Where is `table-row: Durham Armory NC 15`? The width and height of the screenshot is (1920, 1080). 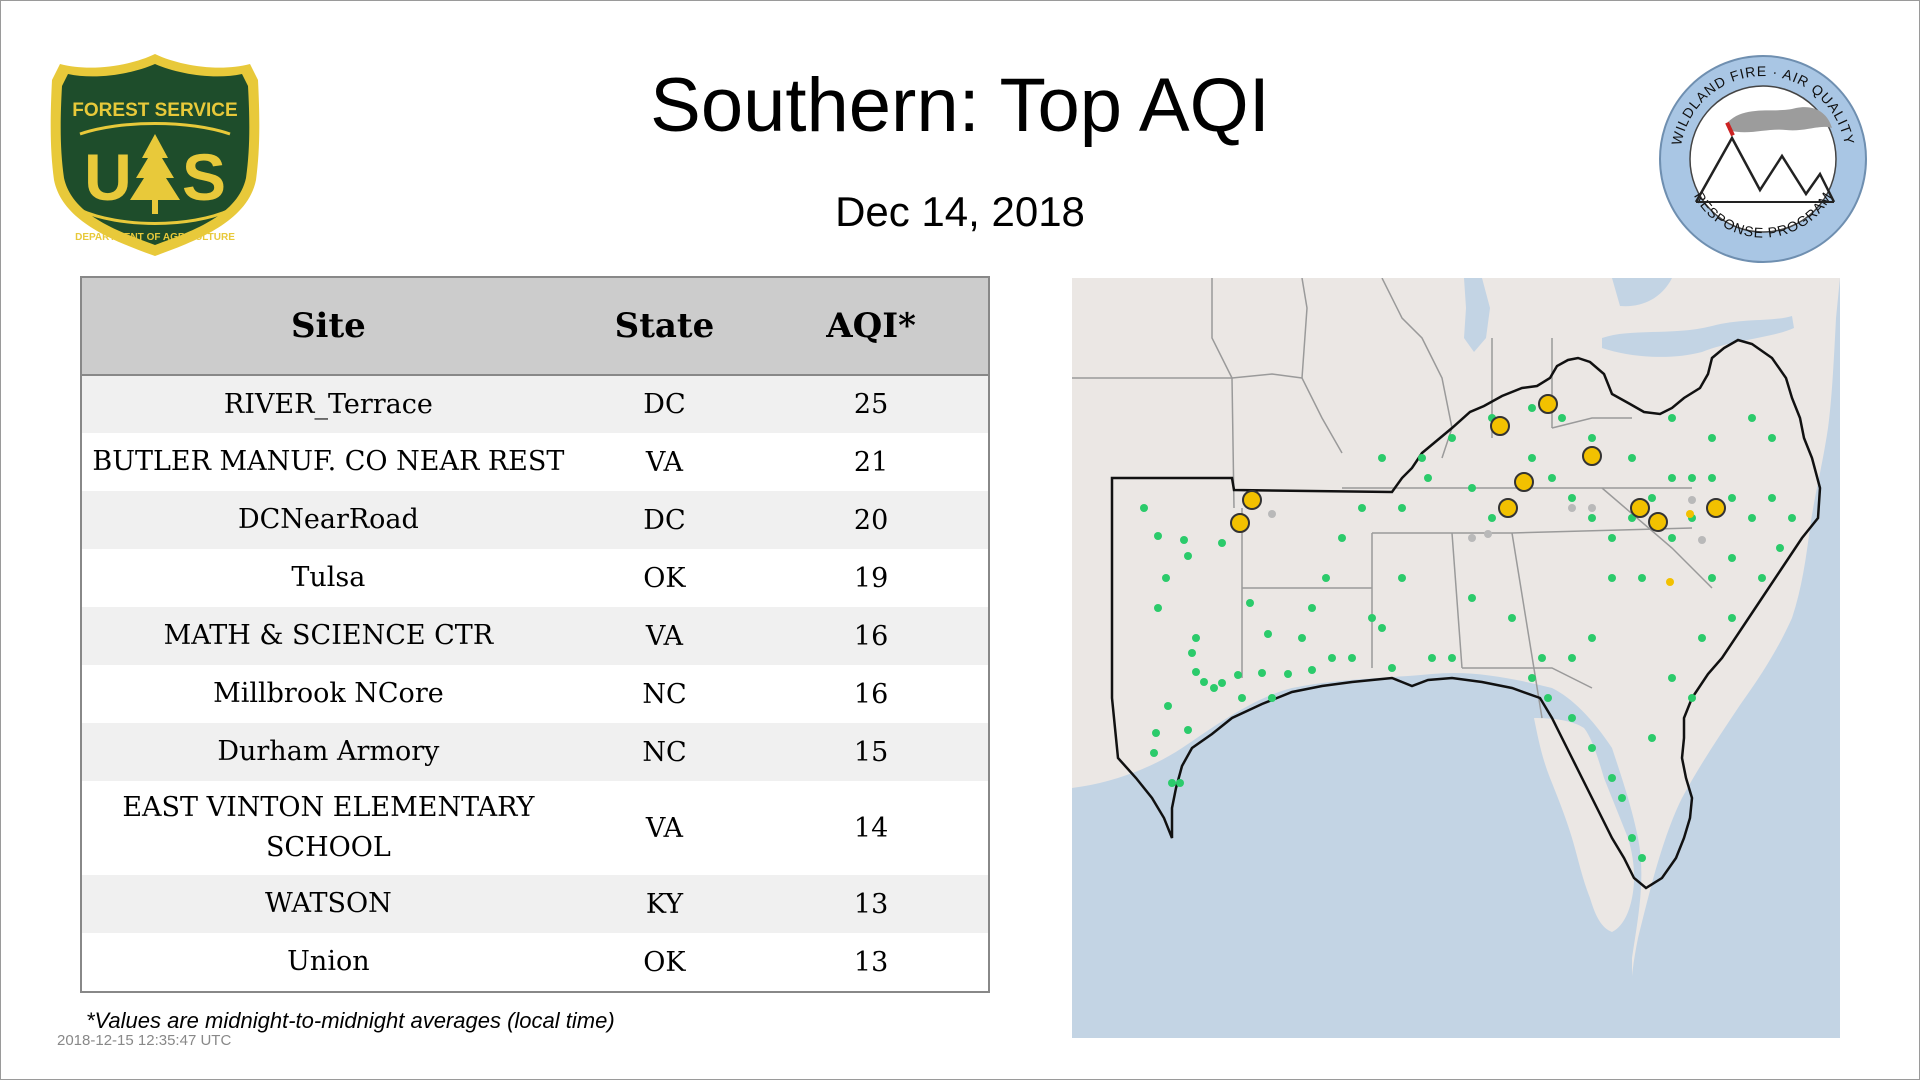 table-row: Durham Armory NC 15 is located at coordinates (535, 752).